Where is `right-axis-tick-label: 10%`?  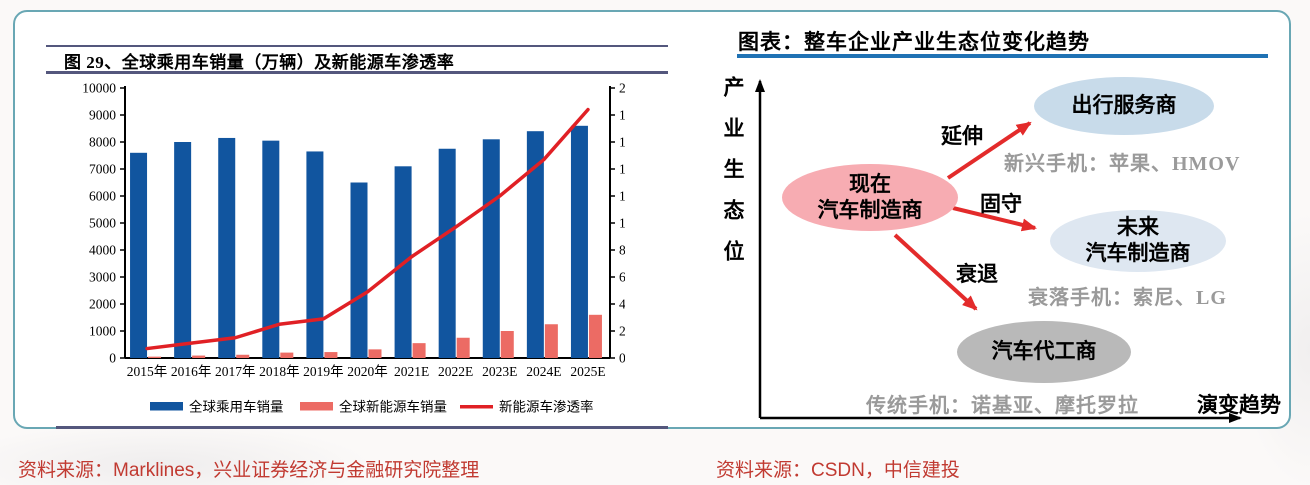 right-axis-tick-label: 10% is located at coordinates (622, 223).